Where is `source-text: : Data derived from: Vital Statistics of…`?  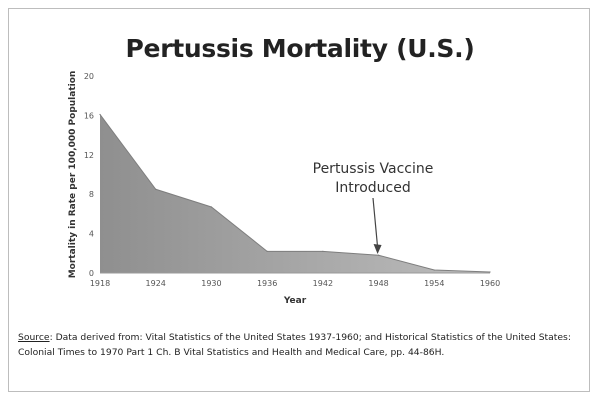 source-text: : Data derived from: Vital Statistics of… is located at coordinates (294, 345).